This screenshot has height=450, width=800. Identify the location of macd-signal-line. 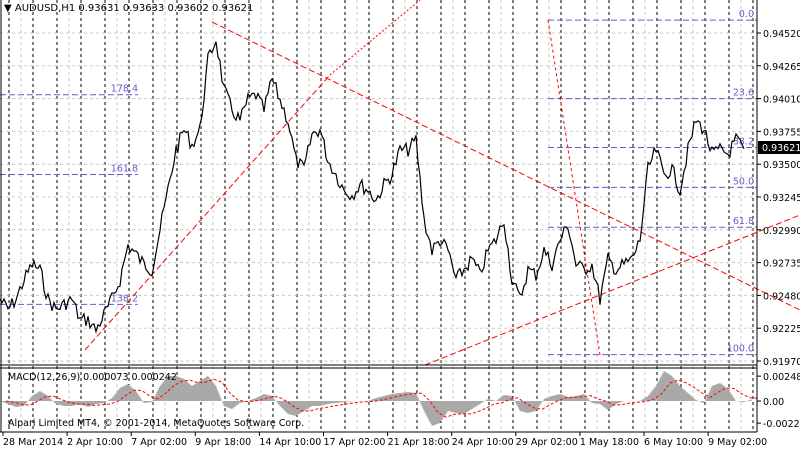
(382, 398).